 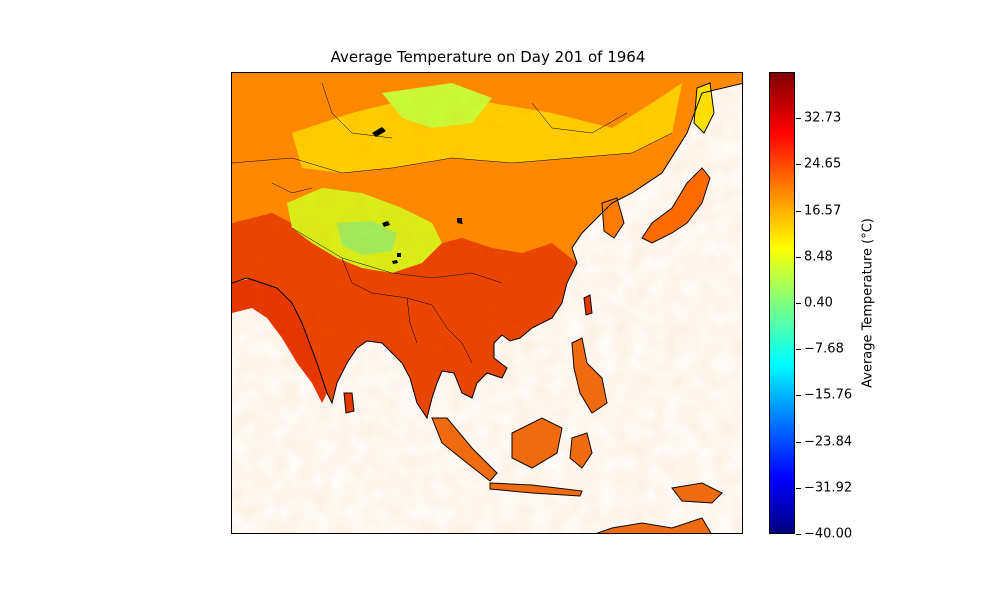 I want to click on chart-title: Average Temperature on Day 201 of 1964, so click(x=488, y=57).